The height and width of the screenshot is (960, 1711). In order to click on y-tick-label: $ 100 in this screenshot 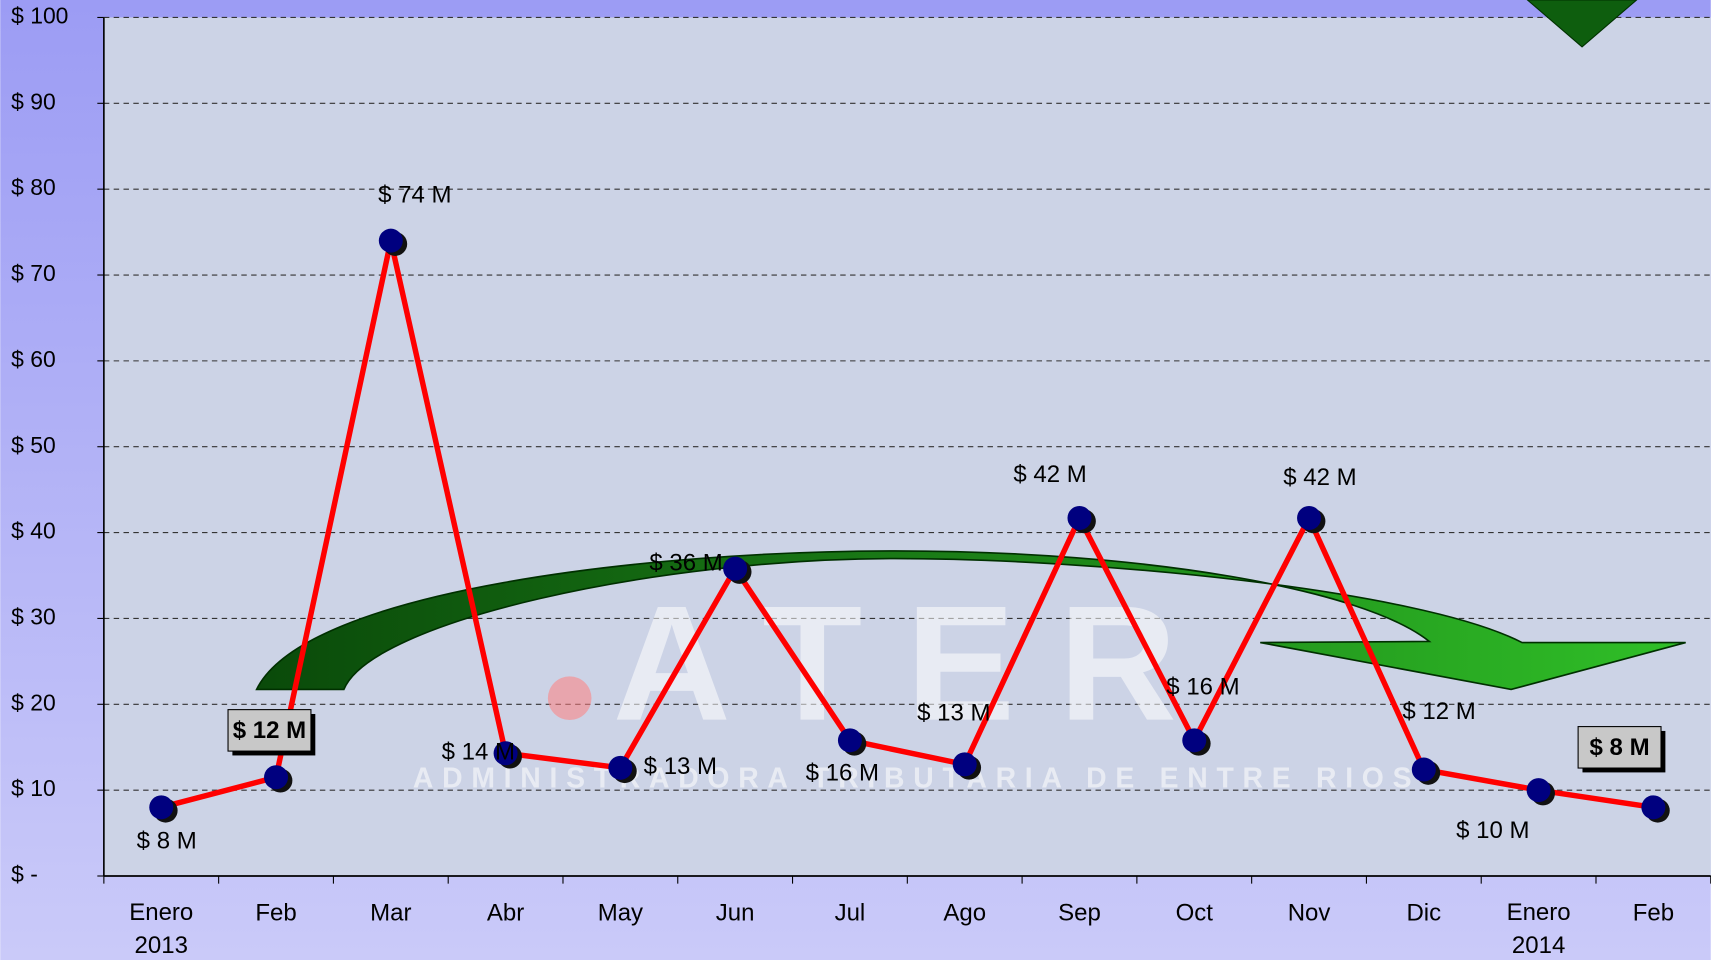, I will do `click(39, 16)`.